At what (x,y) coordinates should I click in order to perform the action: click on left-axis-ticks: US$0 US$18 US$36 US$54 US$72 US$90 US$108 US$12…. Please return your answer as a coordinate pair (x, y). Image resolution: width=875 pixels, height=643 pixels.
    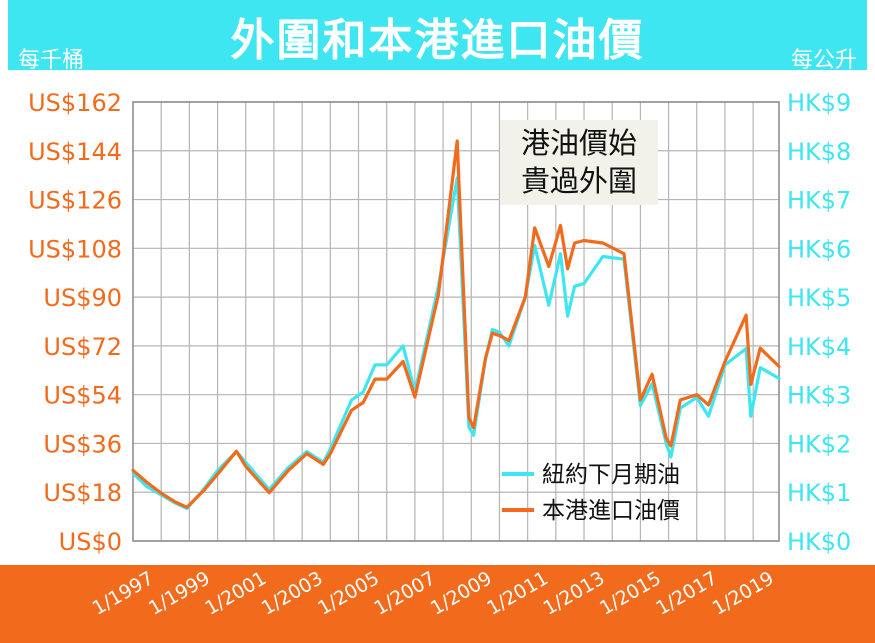
    Looking at the image, I should click on (75, 322).